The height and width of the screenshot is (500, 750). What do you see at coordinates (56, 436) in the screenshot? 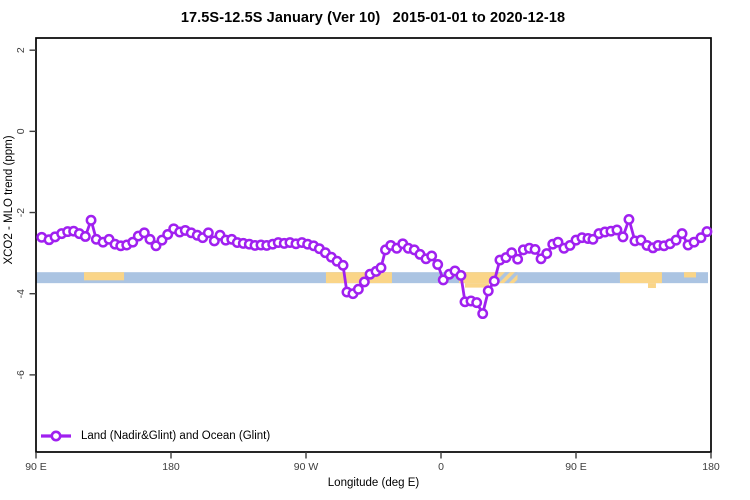
I see `legend-marker-icon` at bounding box center [56, 436].